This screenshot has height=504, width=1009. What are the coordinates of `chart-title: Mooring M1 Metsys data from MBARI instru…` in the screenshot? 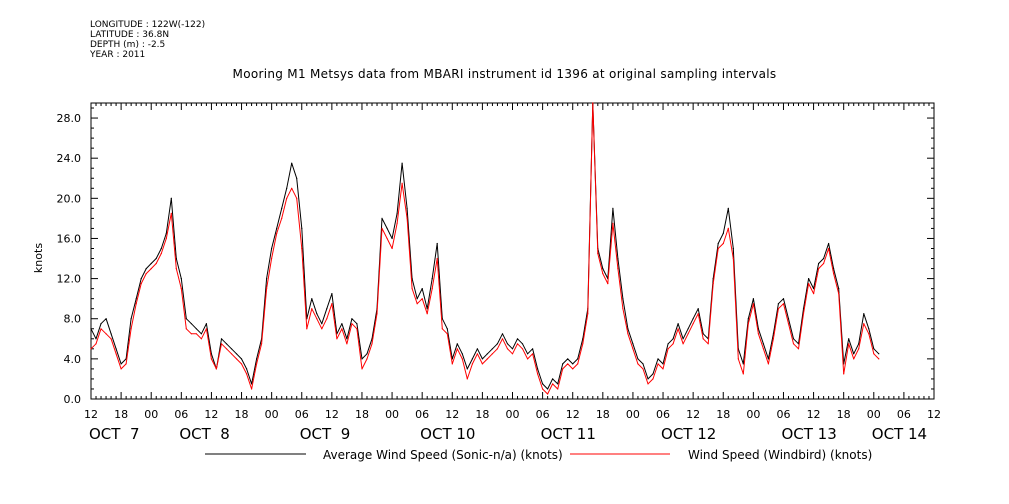 It's located at (504, 74).